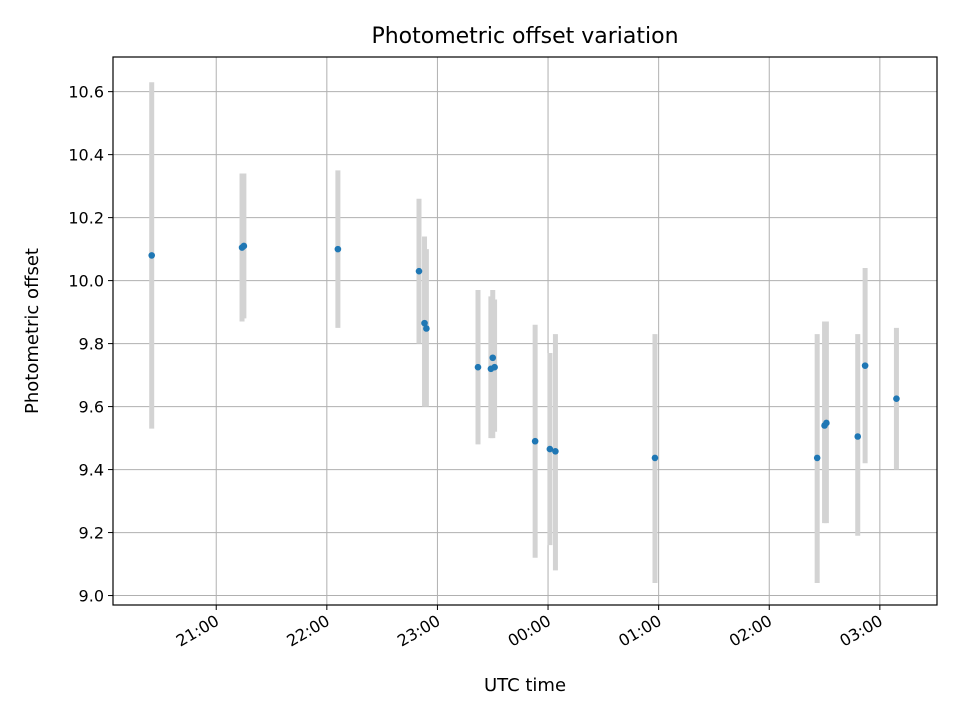  I want to click on y-tick-label: 10.2, so click(86, 218).